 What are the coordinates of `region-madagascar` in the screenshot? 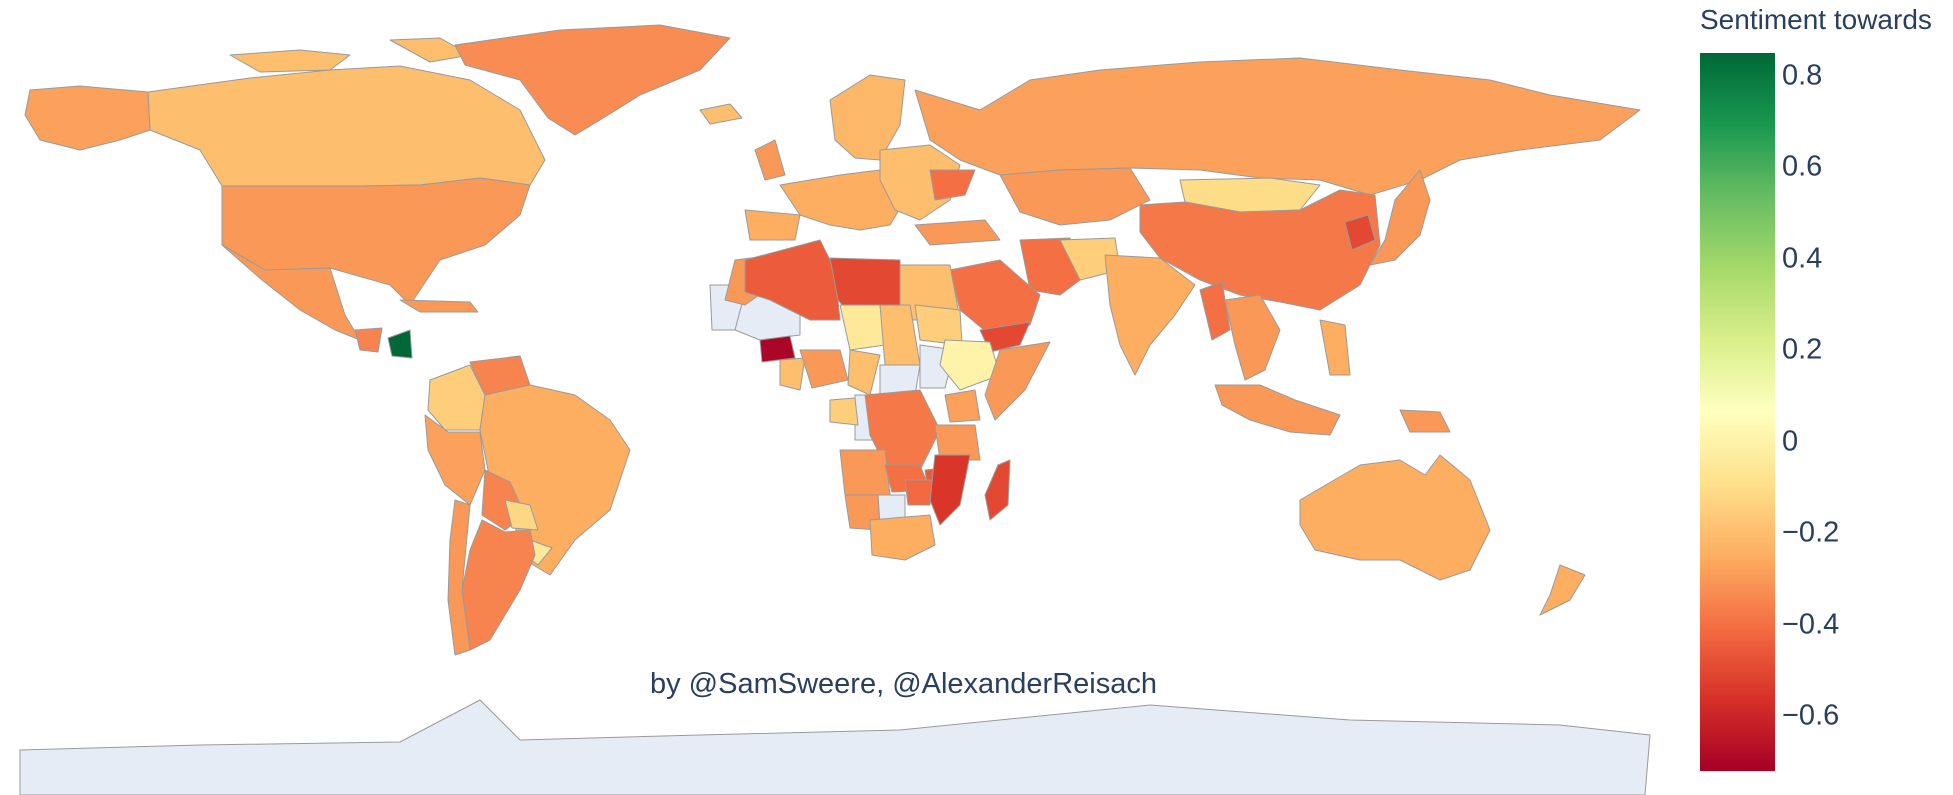 It's located at (997, 490).